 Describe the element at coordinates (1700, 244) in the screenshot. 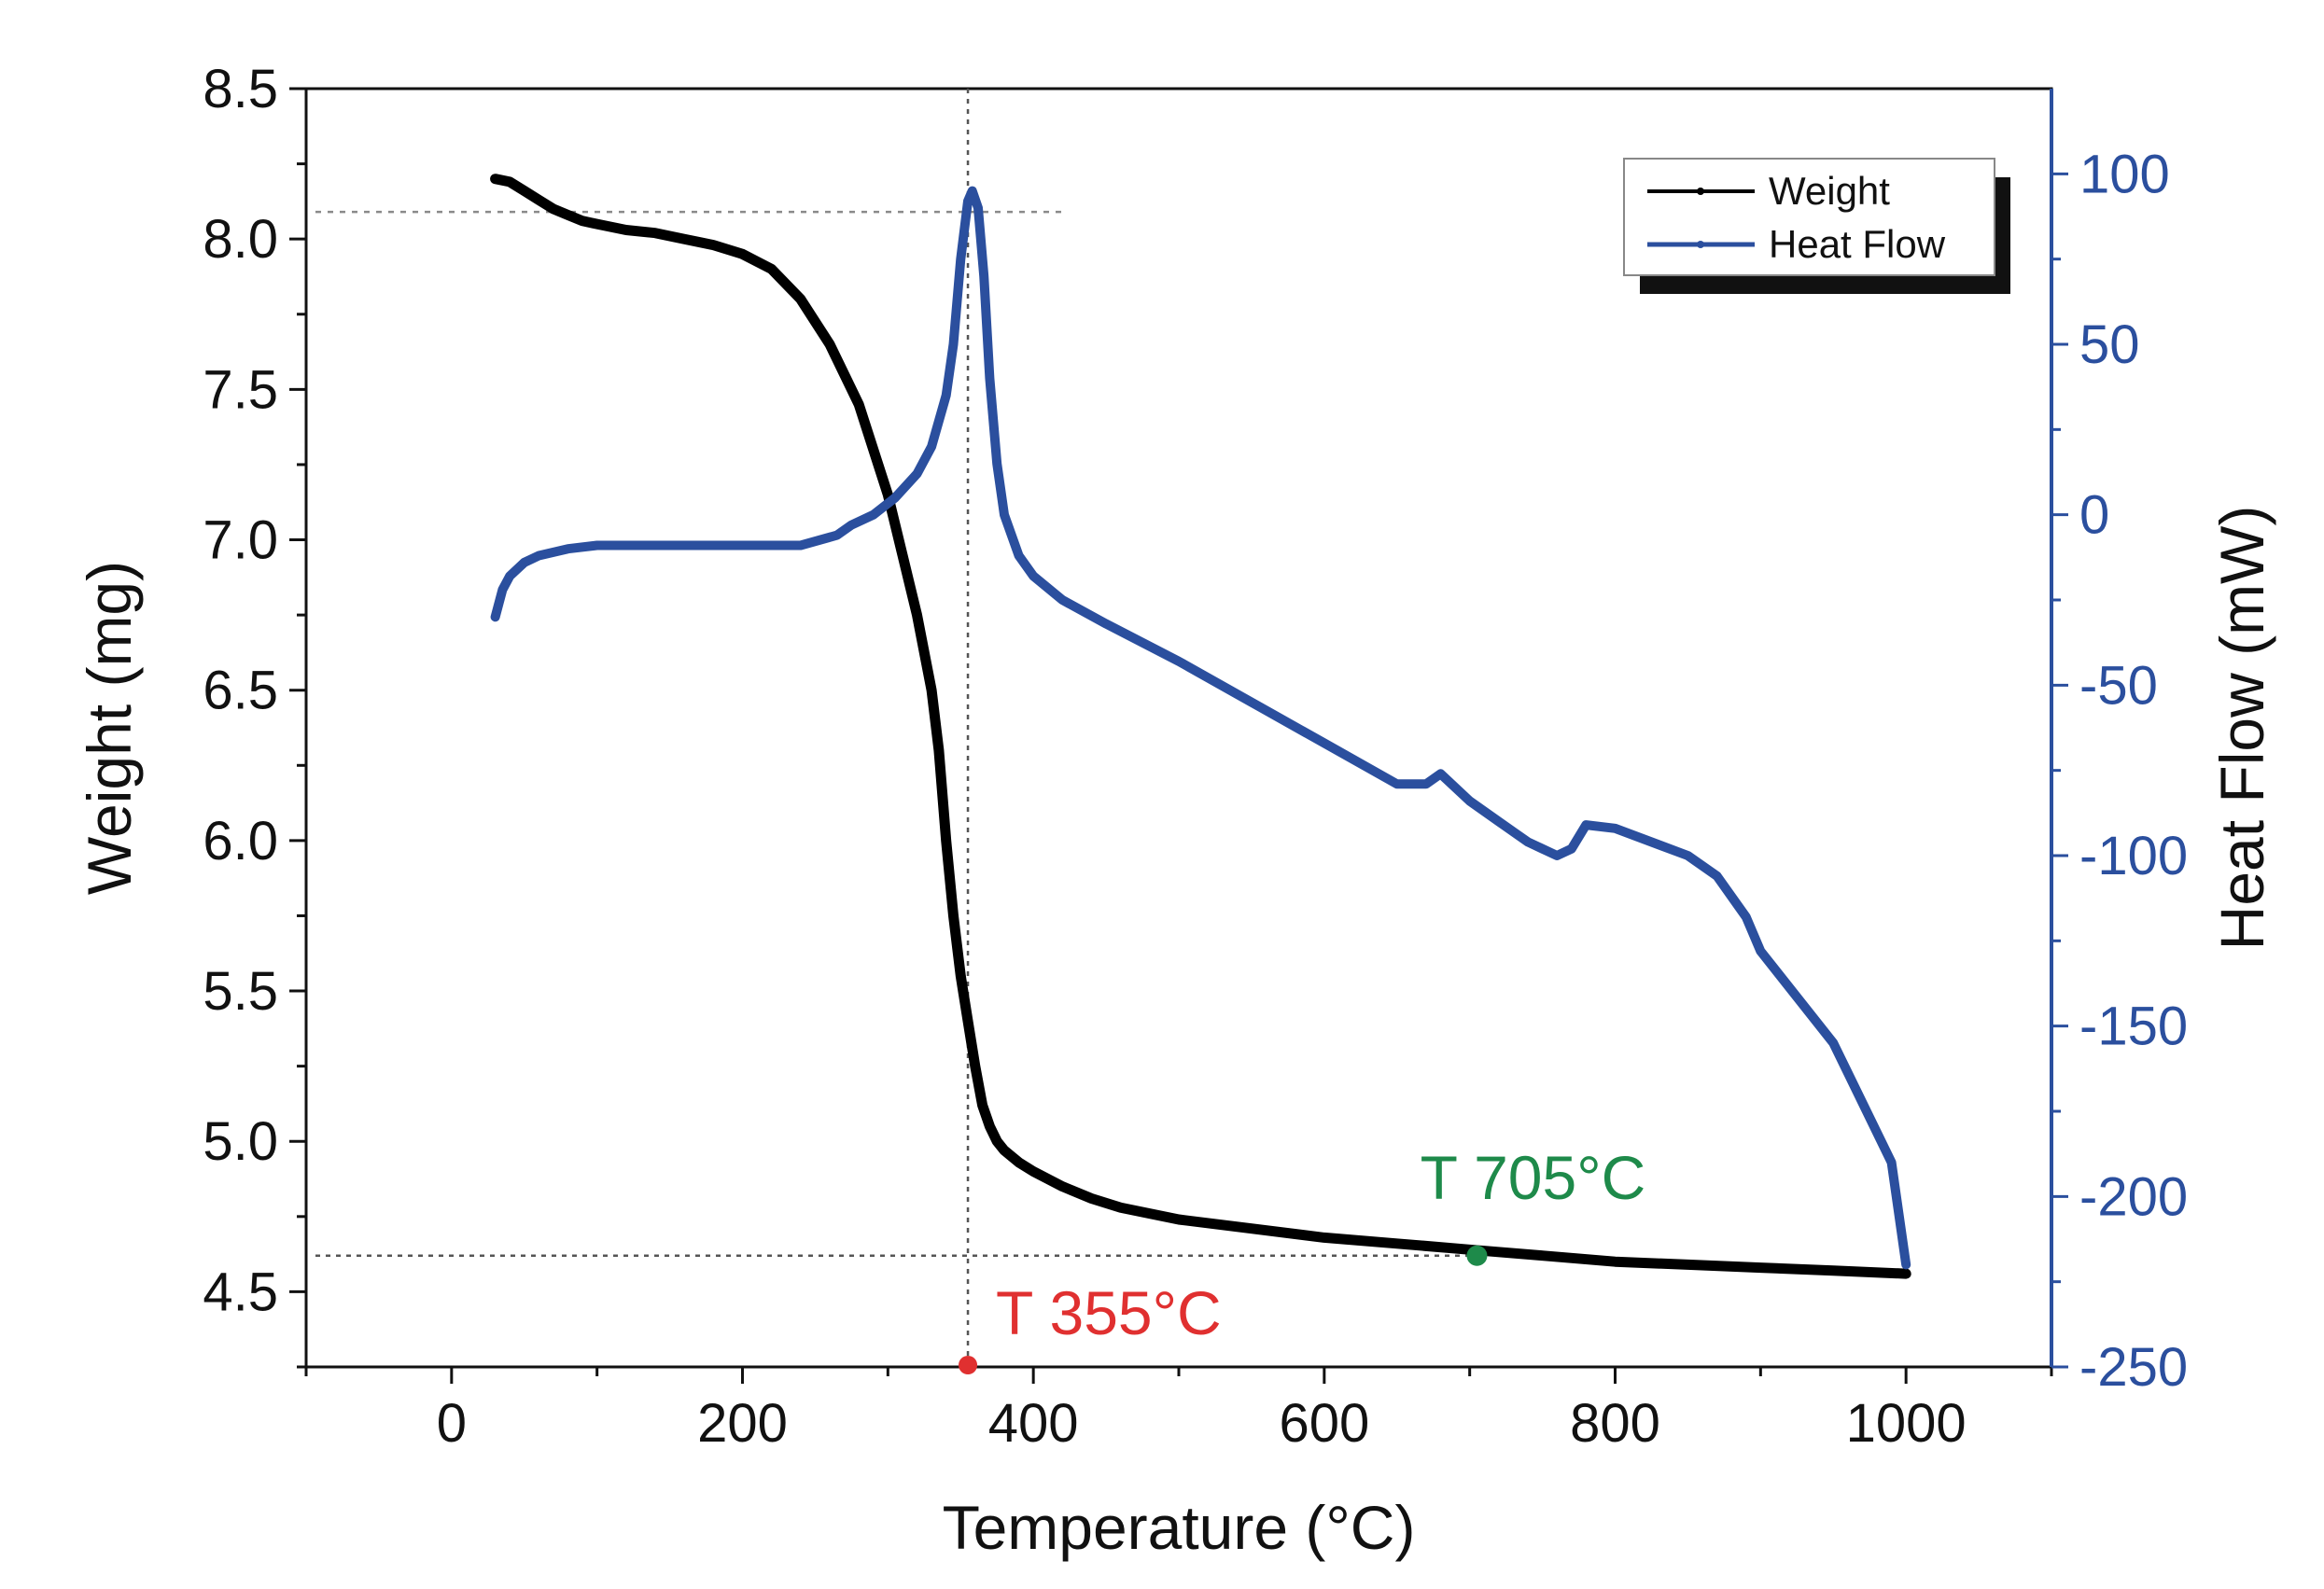

I see `legend-heat-flow-marker` at that location.